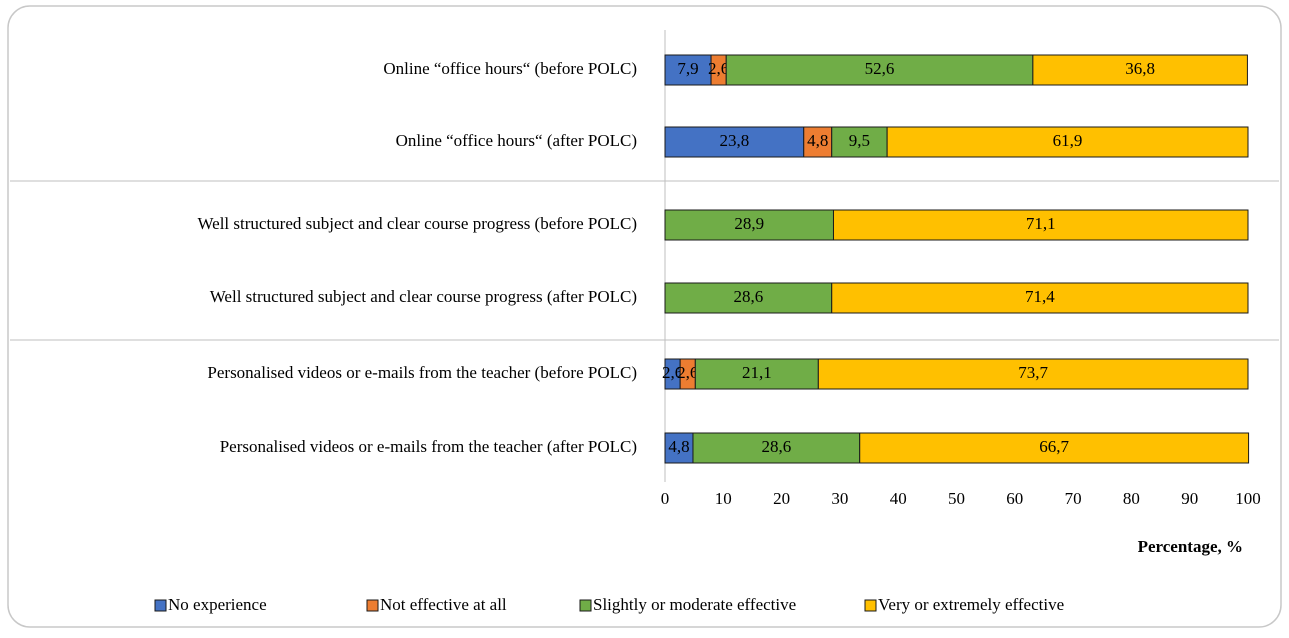 The height and width of the screenshot is (638, 1289). I want to click on data-label: 61,9, so click(1068, 140).